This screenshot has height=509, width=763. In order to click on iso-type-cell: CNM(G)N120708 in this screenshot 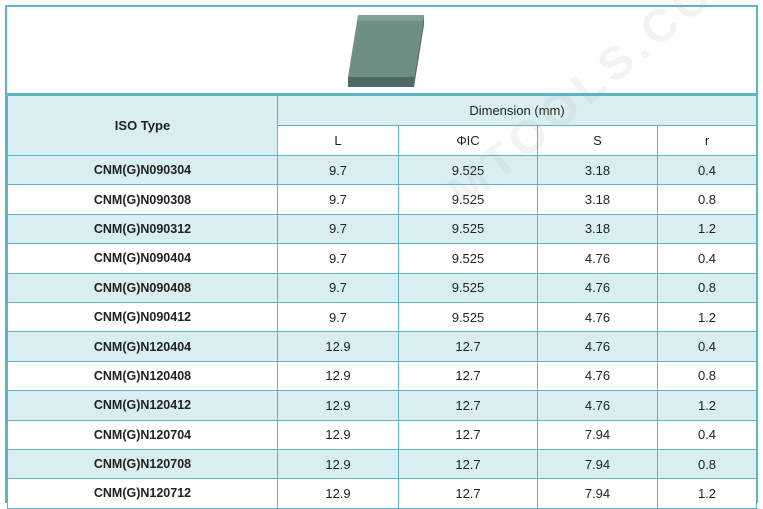, I will do `click(142, 464)`.